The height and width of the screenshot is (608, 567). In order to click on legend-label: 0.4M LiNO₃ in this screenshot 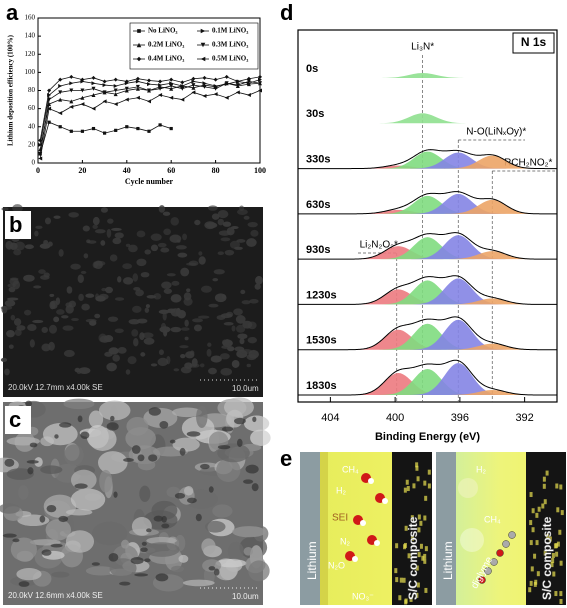, I will do `click(166, 59)`.